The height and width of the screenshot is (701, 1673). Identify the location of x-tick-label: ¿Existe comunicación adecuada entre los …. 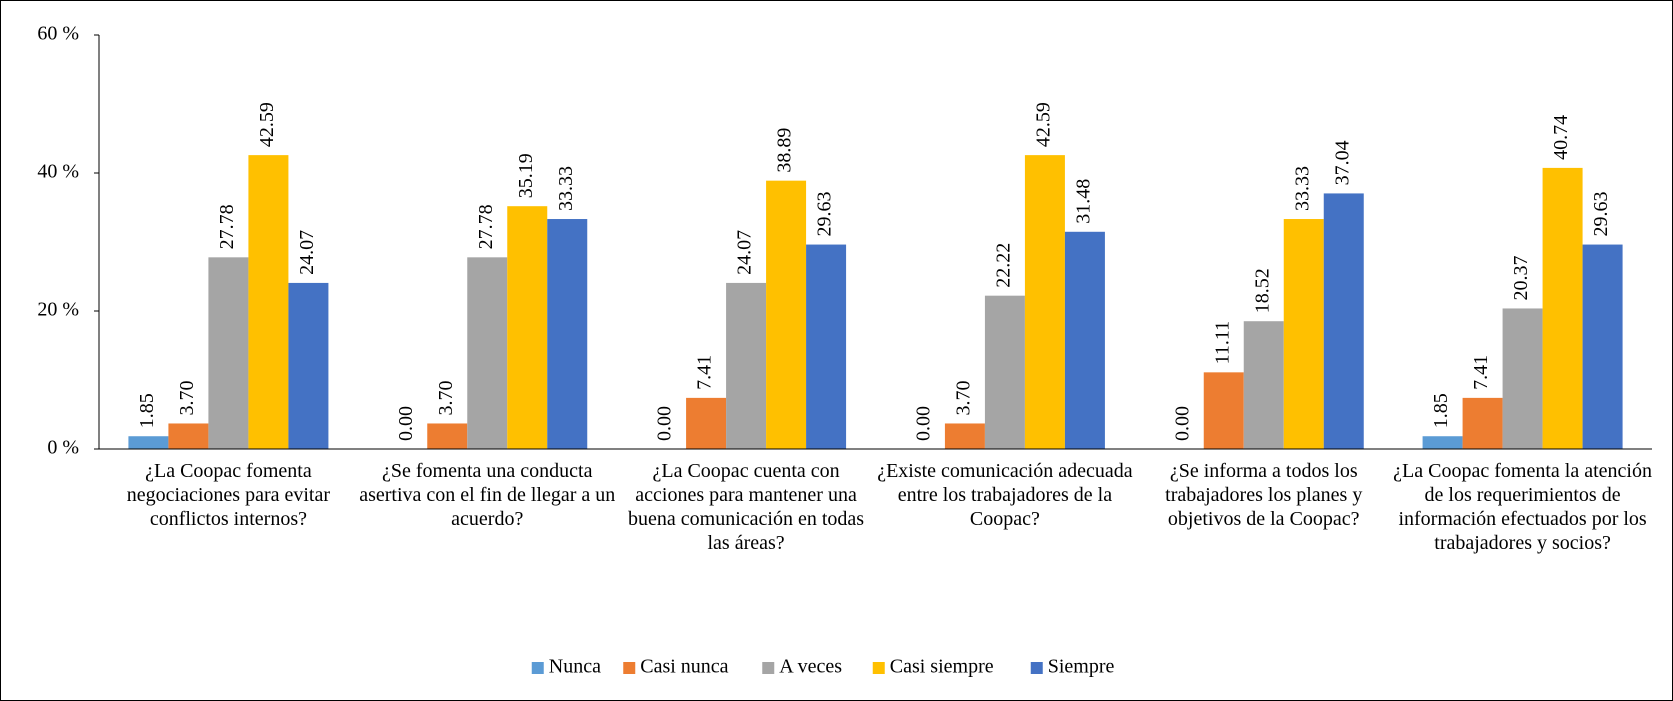
(1005, 495).